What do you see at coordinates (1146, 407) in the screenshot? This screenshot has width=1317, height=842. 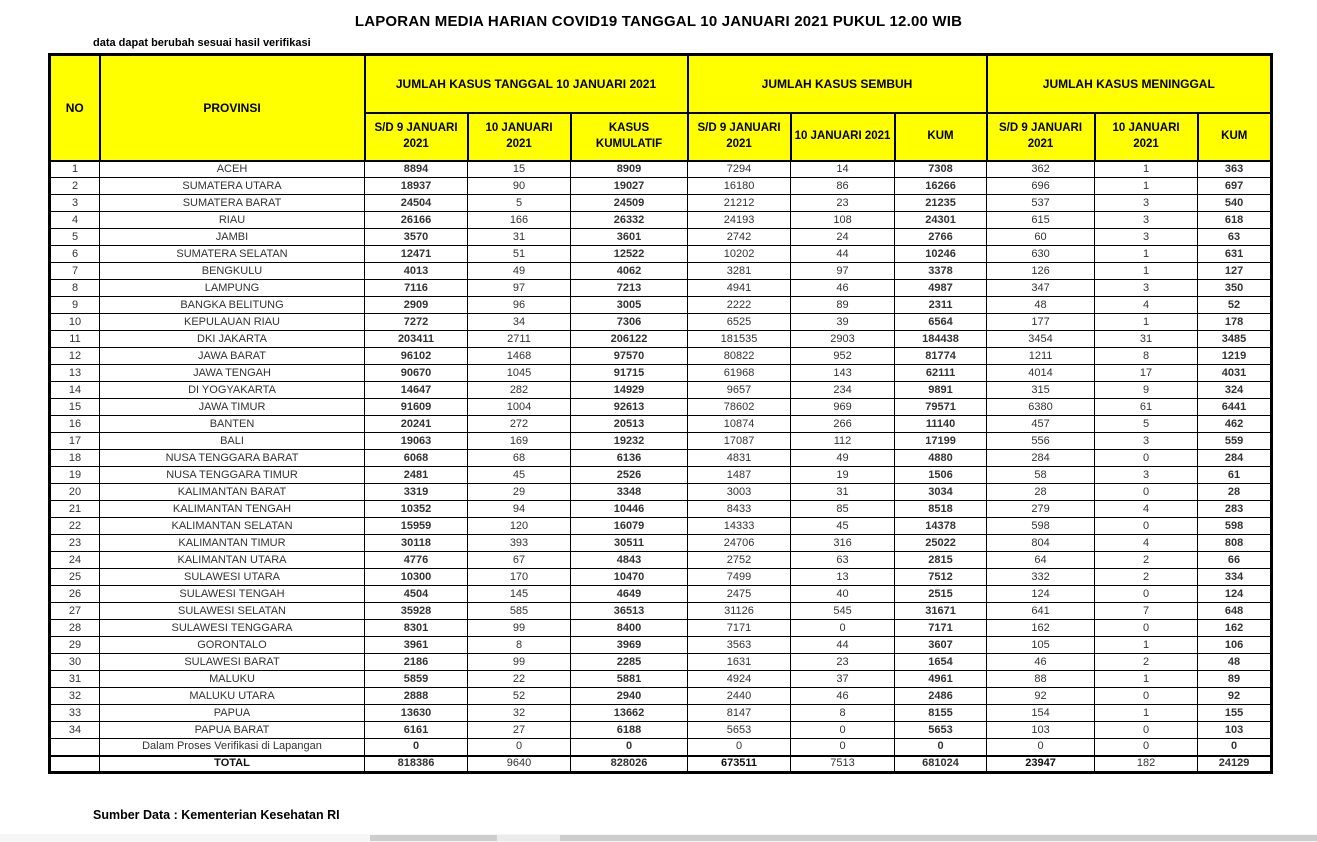 I see `cell-value: 61` at bounding box center [1146, 407].